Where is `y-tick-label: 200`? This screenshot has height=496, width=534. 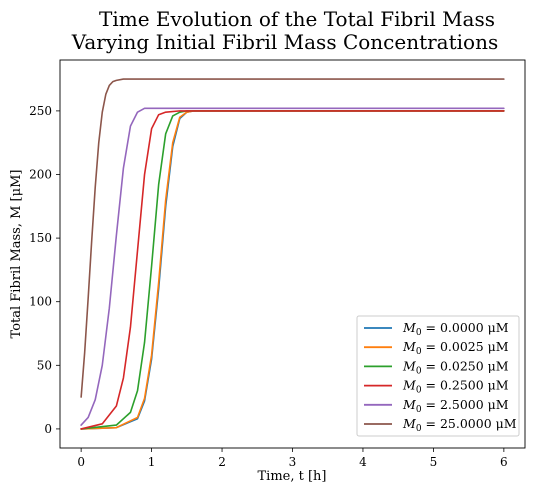 y-tick-label: 200 is located at coordinates (40, 174).